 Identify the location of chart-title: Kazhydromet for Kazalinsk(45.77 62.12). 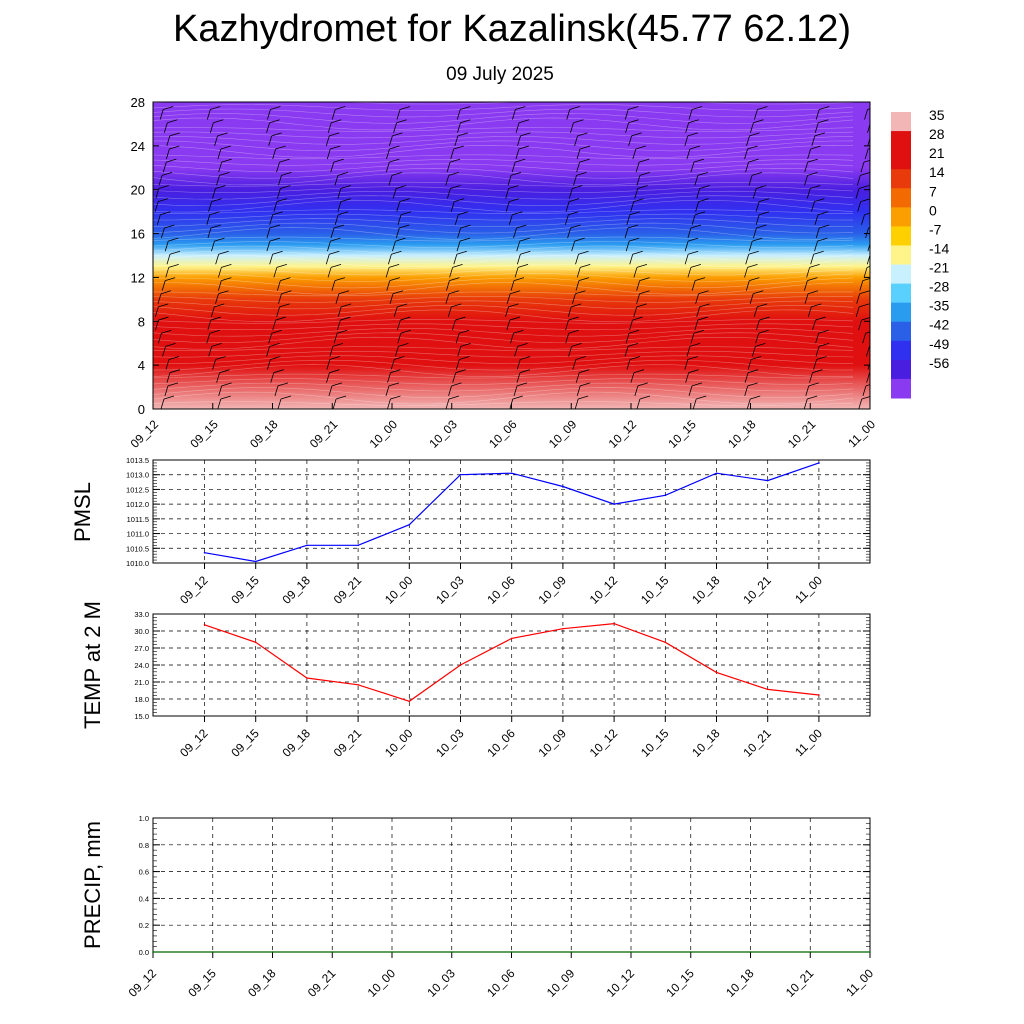
(512, 29).